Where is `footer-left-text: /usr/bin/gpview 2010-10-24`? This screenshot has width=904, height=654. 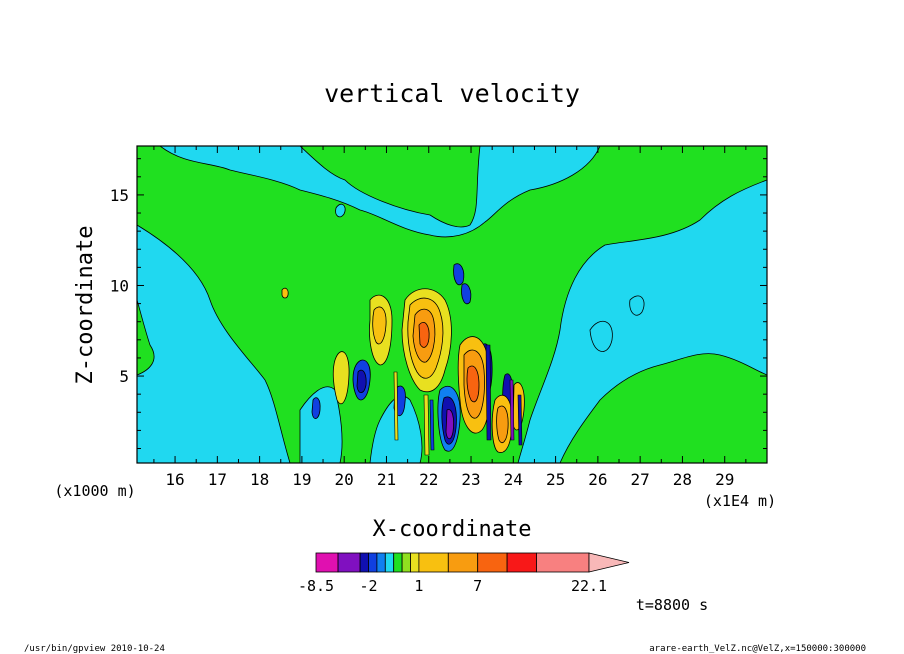
footer-left-text: /usr/bin/gpview 2010-10-24 is located at coordinates (94, 649).